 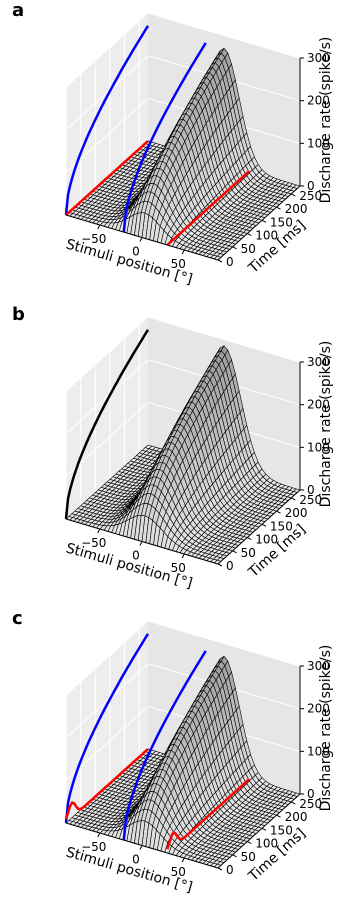 I want to click on panel-label: c, so click(x=17, y=618).